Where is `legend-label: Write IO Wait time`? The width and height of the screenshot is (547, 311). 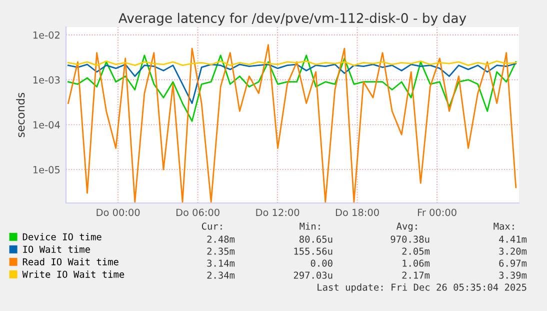
legend-label: Write IO Wait time is located at coordinates (73, 274).